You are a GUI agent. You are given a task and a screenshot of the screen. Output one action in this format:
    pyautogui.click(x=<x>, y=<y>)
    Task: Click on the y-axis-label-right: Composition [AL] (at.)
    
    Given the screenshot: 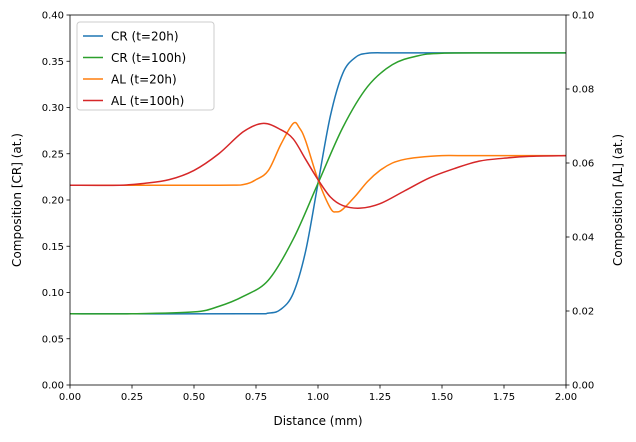 What is the action you would take?
    pyautogui.click(x=618, y=200)
    